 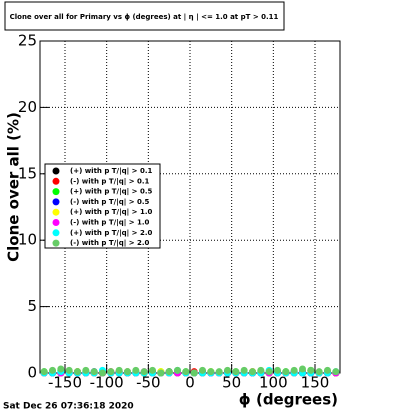 I want to click on legend-label: (-) with p T/|q| > 0.5, so click(x=110, y=202).